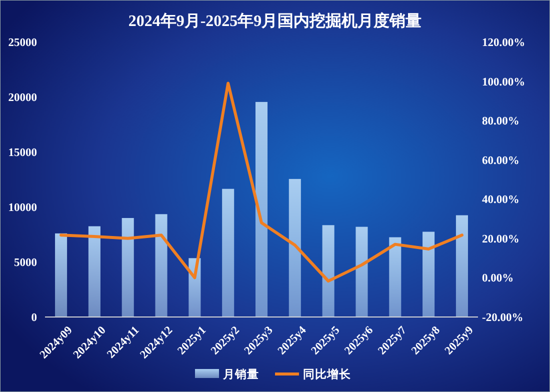  I want to click on y-tick-label: 5000, so click(26, 263).